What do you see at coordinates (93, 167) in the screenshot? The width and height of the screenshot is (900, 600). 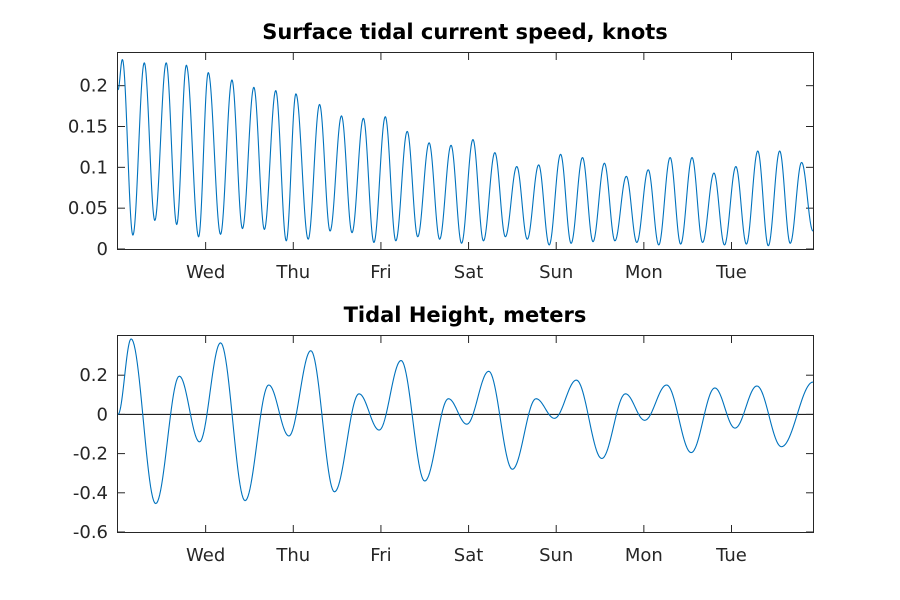 I see `y-tick-label: 0.1` at bounding box center [93, 167].